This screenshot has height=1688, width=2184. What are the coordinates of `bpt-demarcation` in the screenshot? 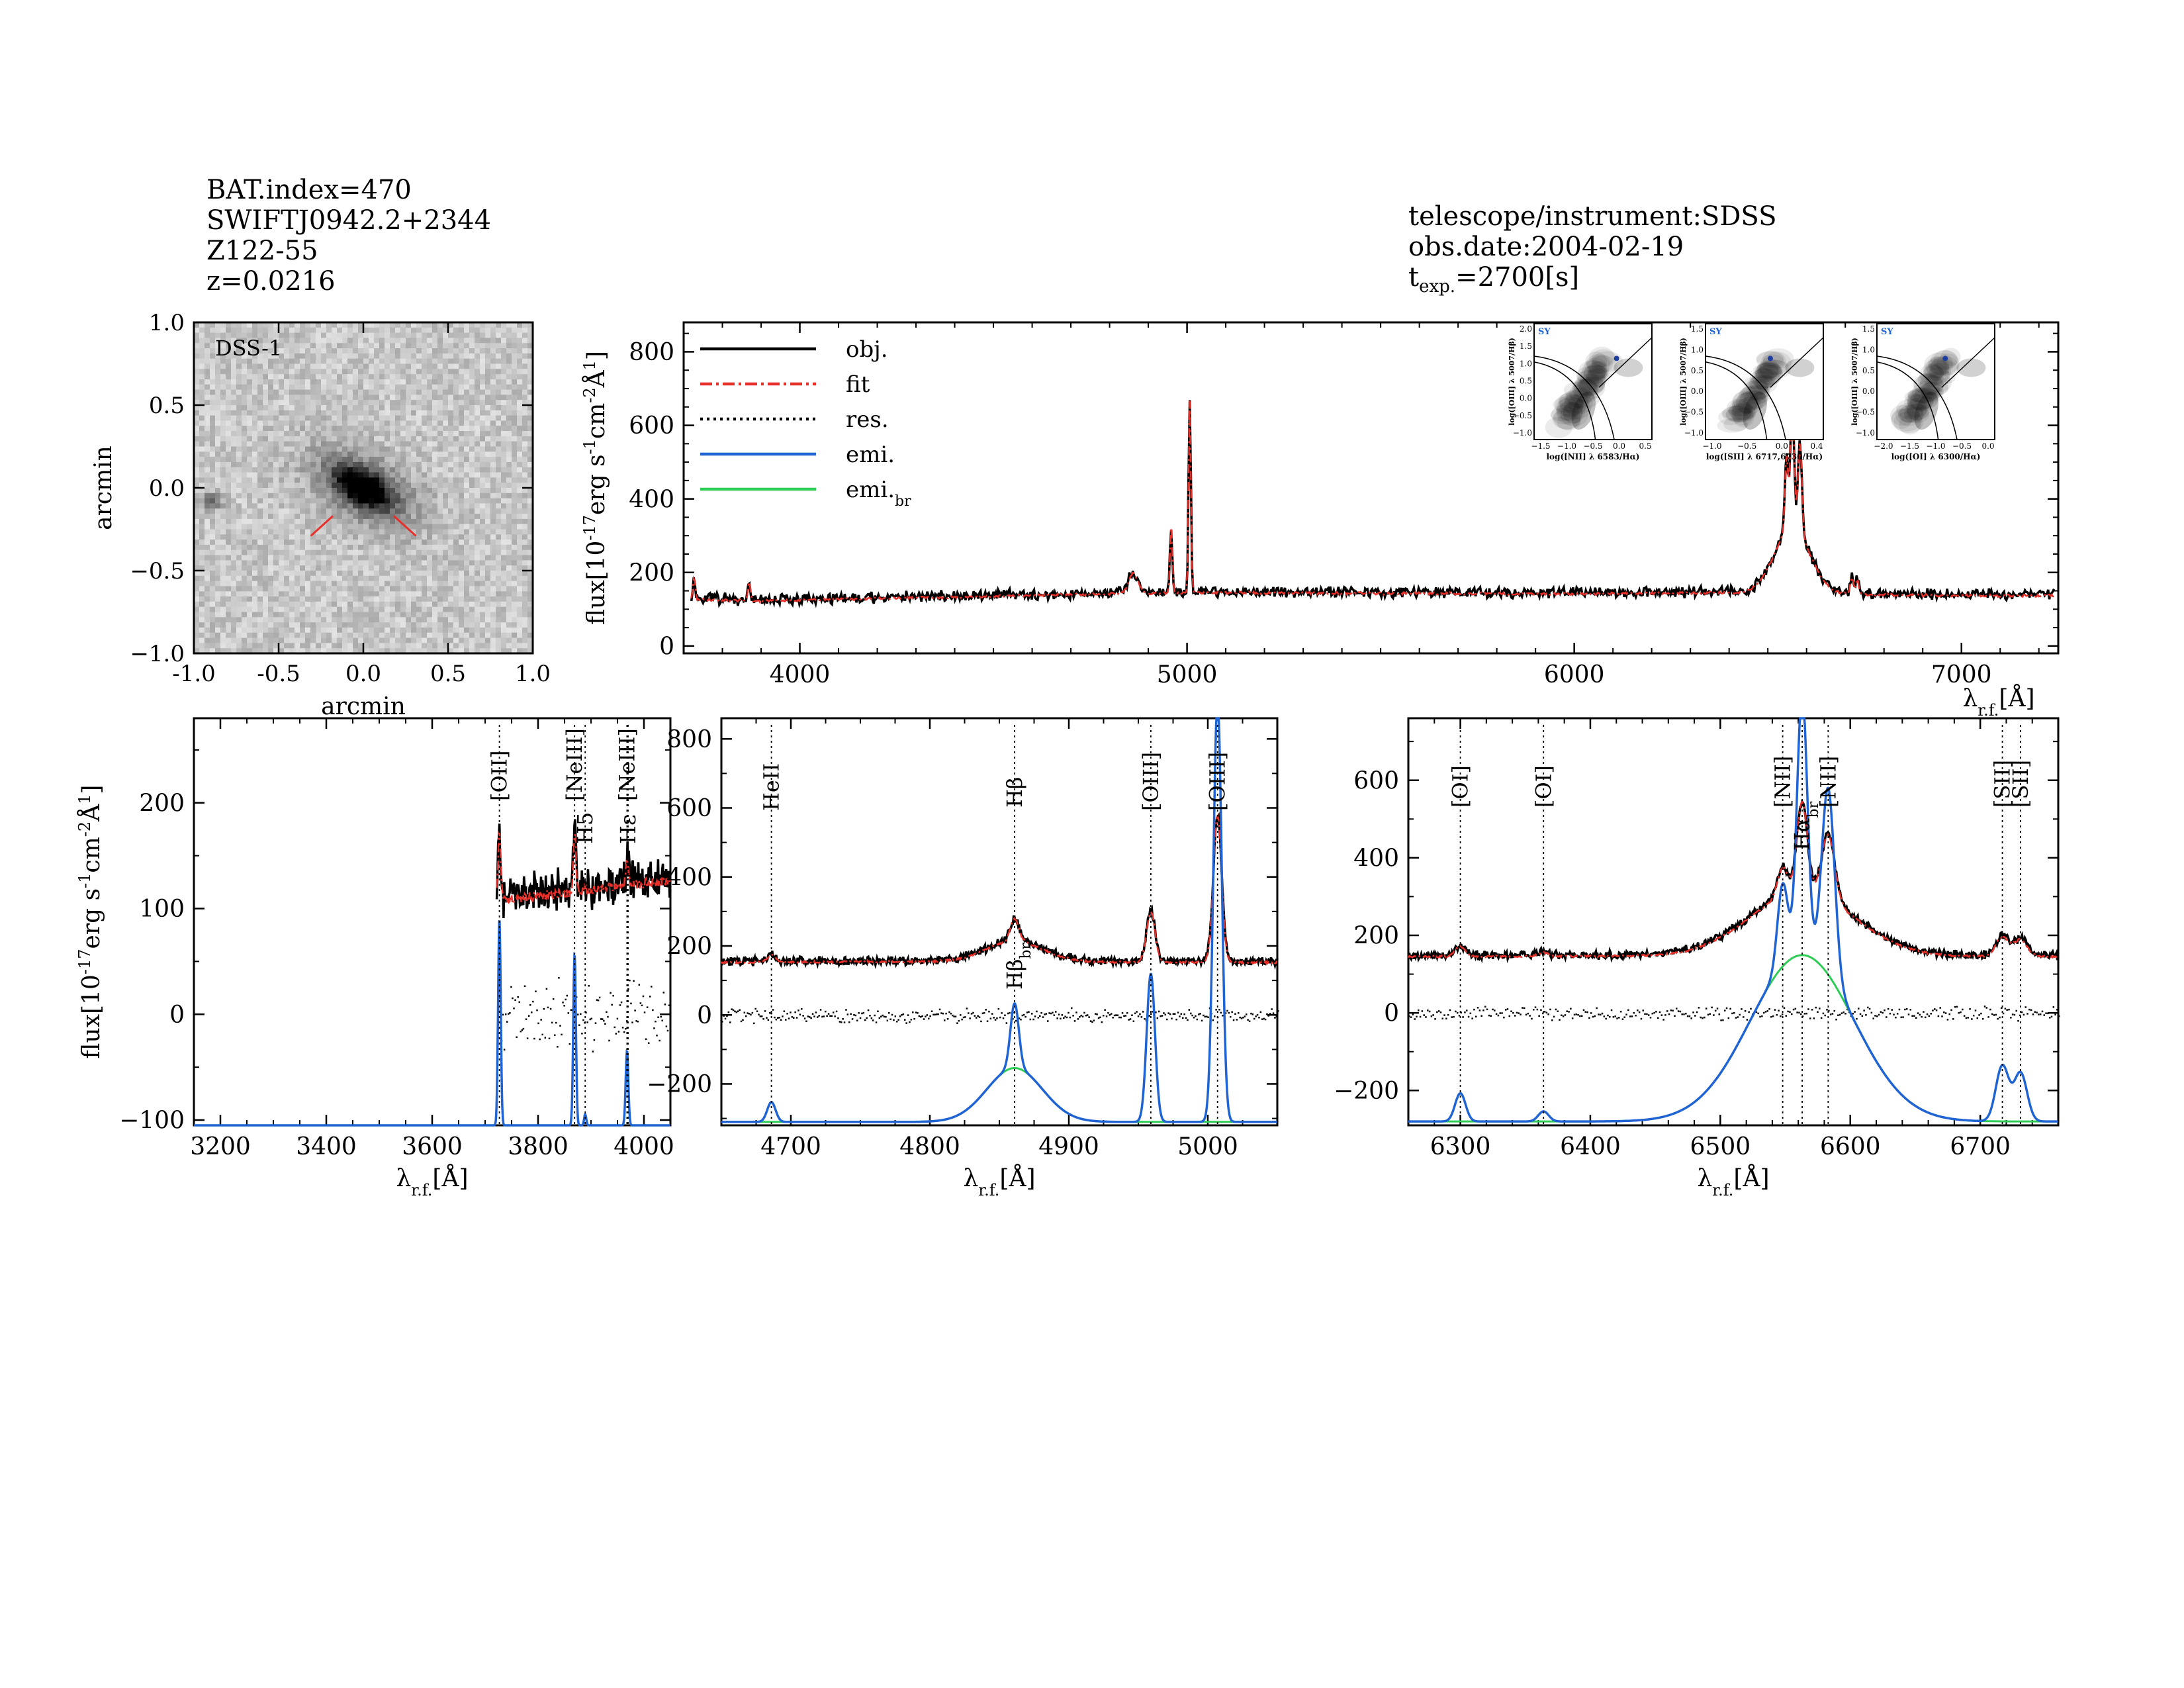 It's located at (1574, 397).